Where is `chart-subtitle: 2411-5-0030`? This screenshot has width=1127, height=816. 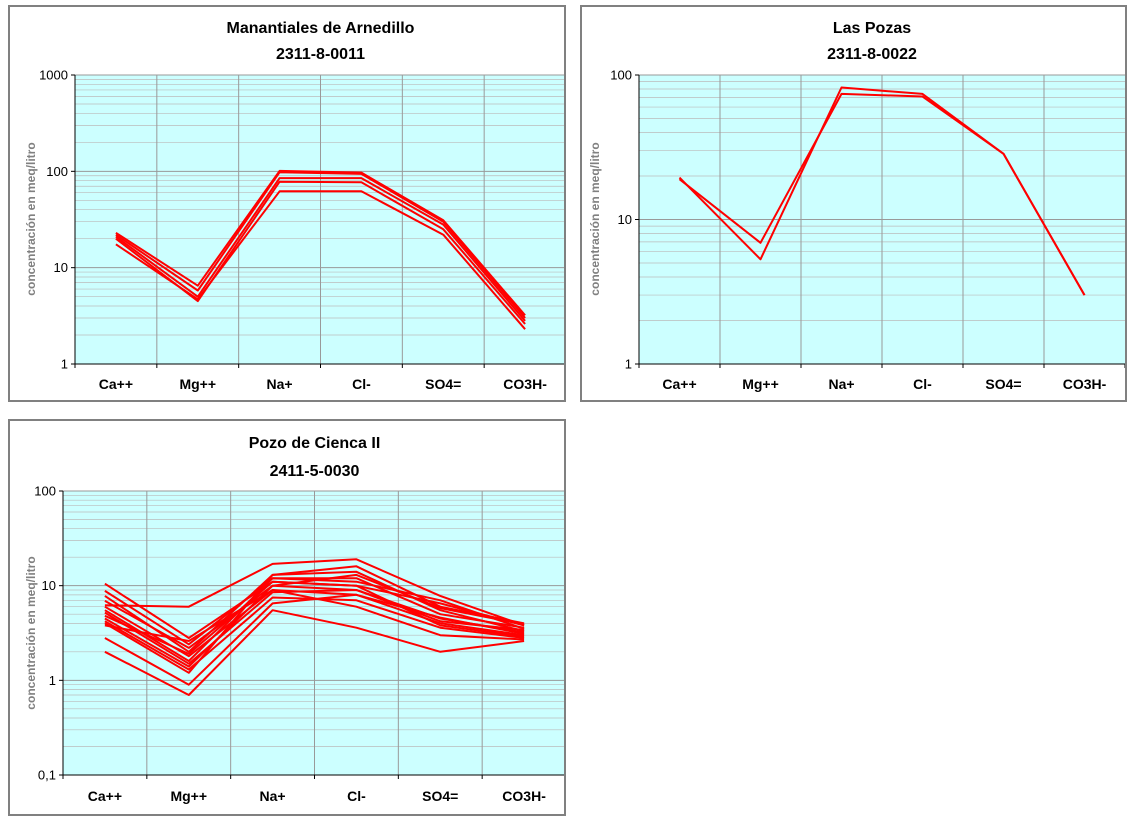 chart-subtitle: 2411-5-0030 is located at coordinates (315, 471).